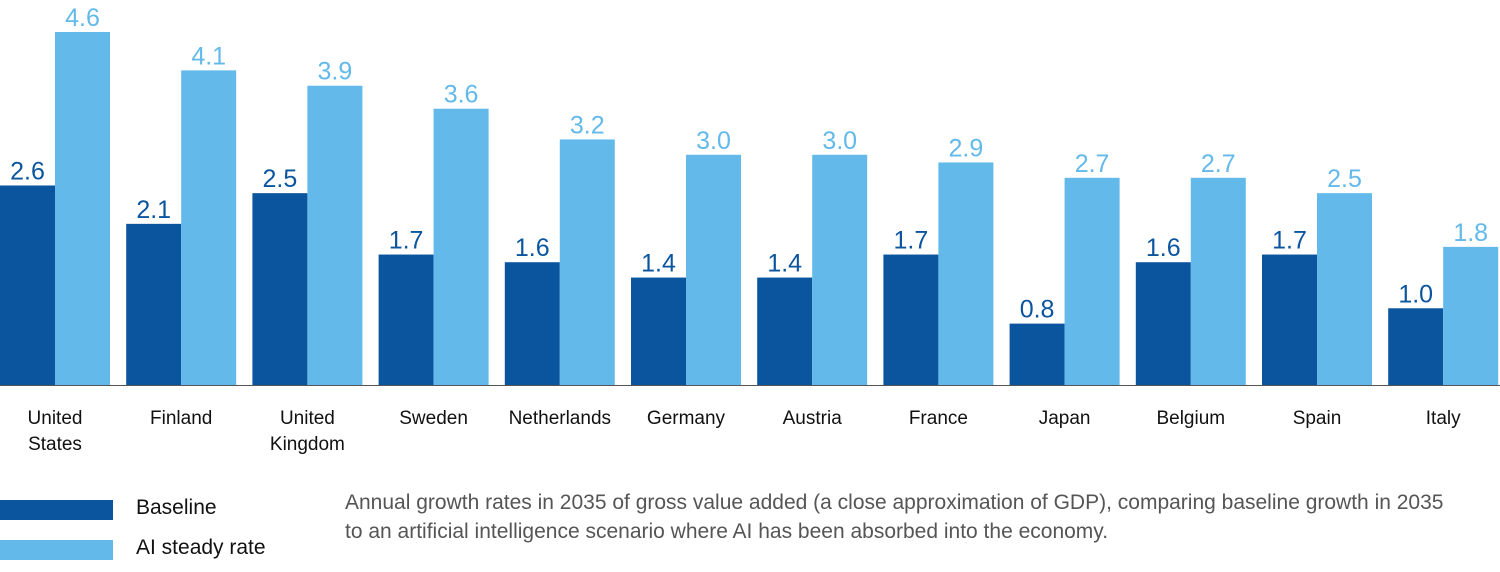 Image resolution: width=1500 pixels, height=572 pixels. I want to click on data-label-ai-steady-rate-belgium: 2.7, so click(1218, 164).